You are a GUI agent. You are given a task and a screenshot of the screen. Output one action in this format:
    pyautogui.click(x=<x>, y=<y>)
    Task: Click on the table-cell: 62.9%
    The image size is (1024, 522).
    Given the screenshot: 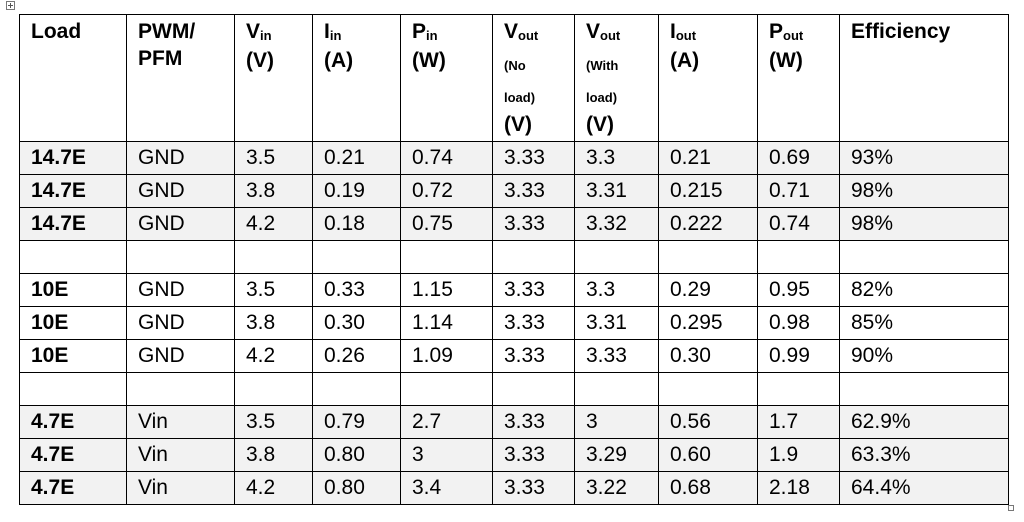 What is the action you would take?
    pyautogui.click(x=924, y=422)
    